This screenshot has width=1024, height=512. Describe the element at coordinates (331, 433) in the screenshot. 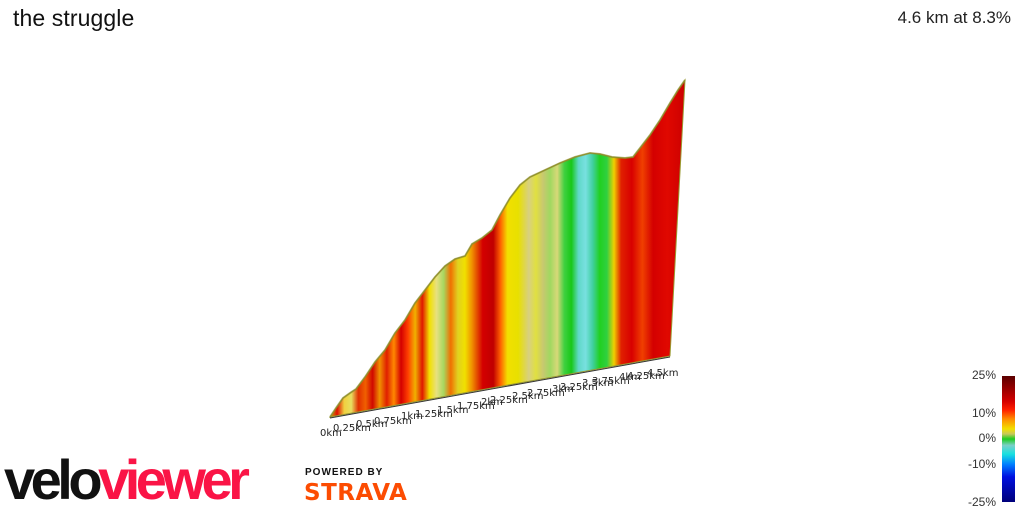

I see `svg-text: 0km` at that location.